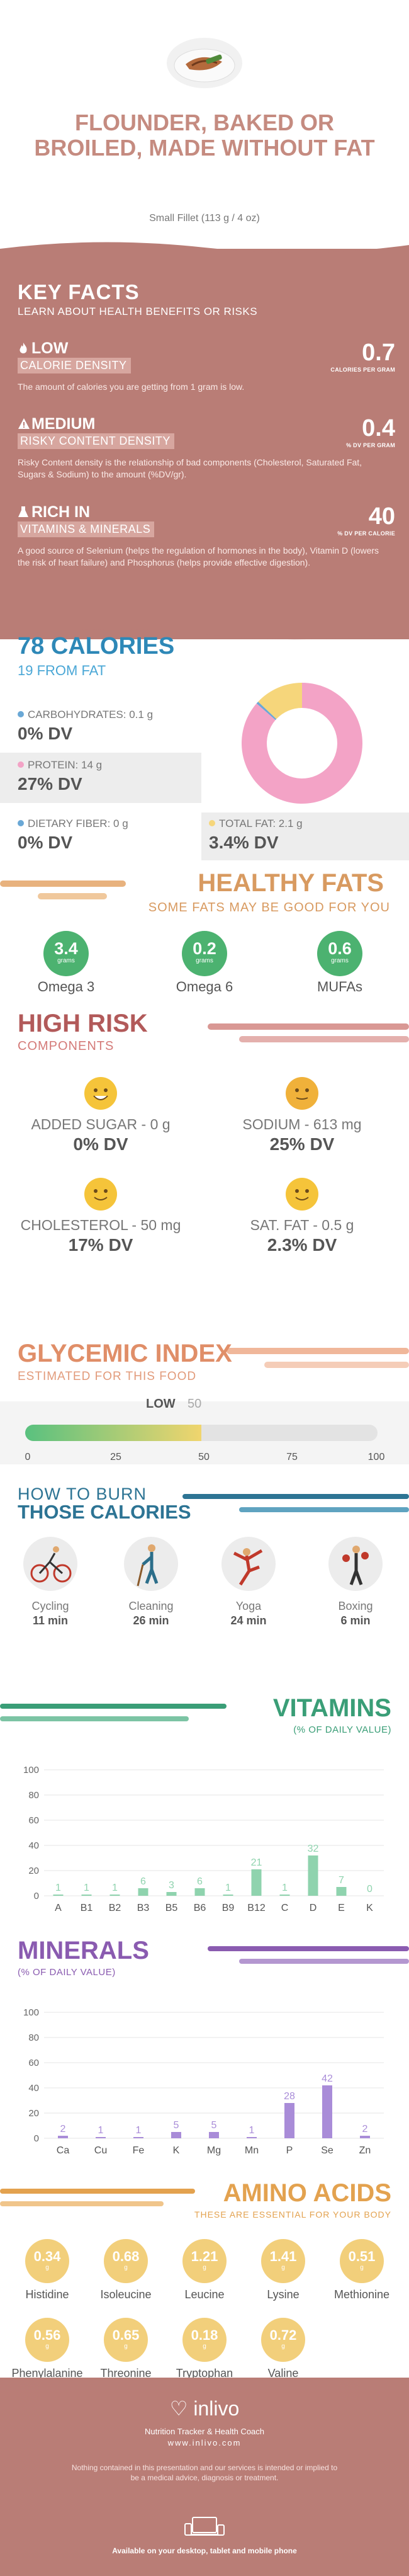 The height and width of the screenshot is (2576, 409). Describe the element at coordinates (305, 836) in the screenshot. I see `fat-band` at that location.